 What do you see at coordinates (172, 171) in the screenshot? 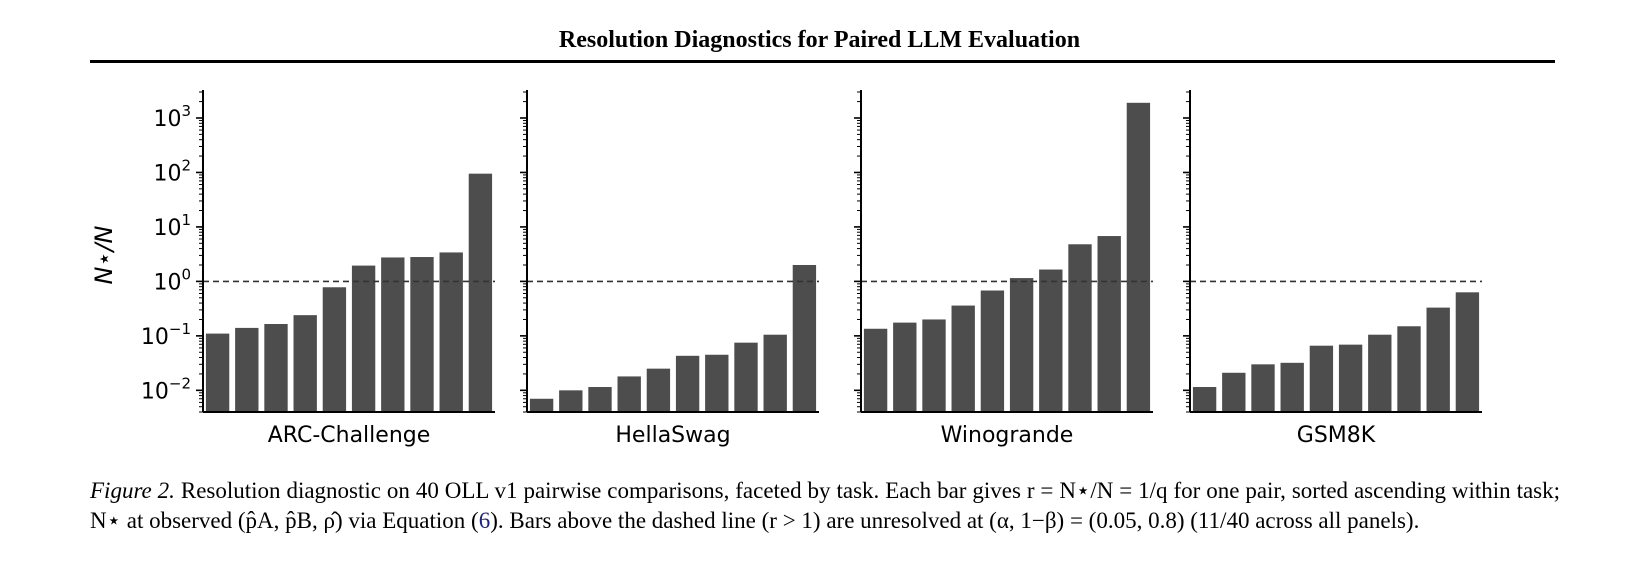
I see `y-tick-label: 10²` at bounding box center [172, 171].